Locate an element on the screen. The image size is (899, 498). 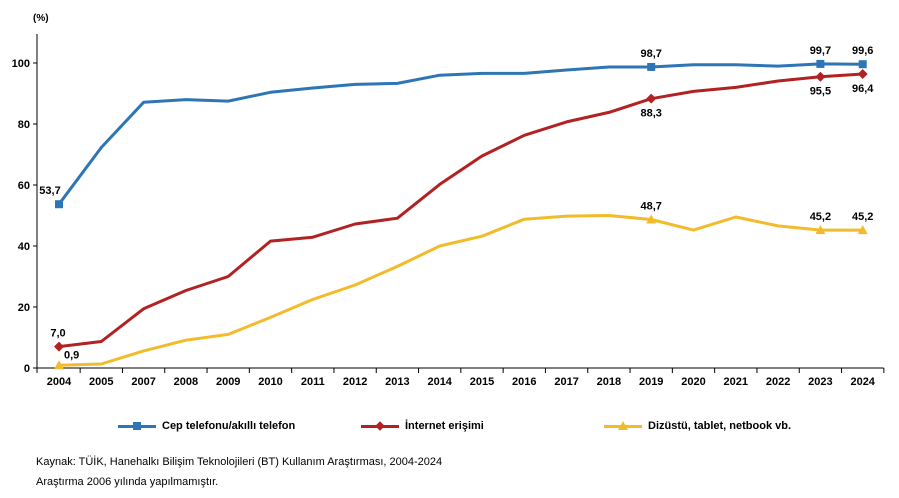
legend-diamond-marker-icon is located at coordinates (380, 426).